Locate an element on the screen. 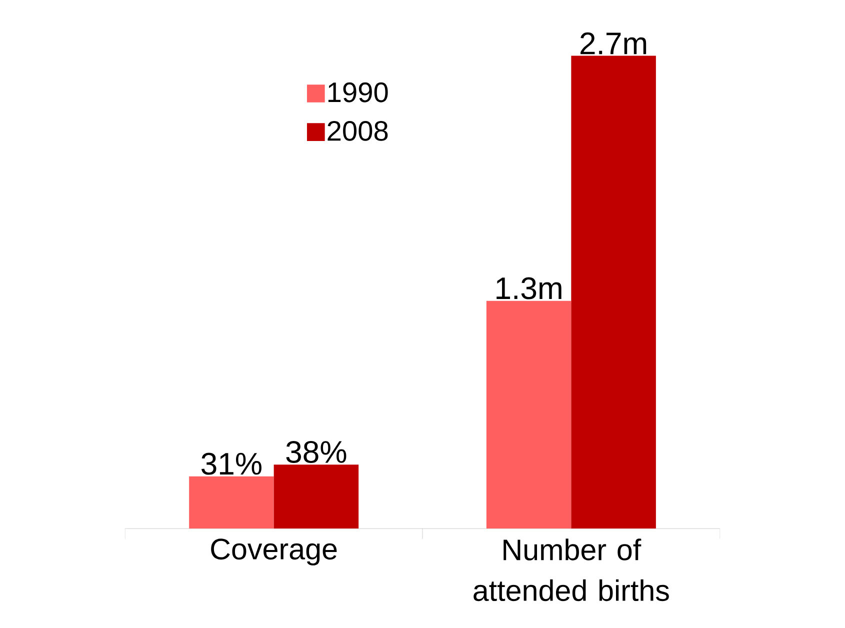  legend-label: 1990 is located at coordinates (358, 92).